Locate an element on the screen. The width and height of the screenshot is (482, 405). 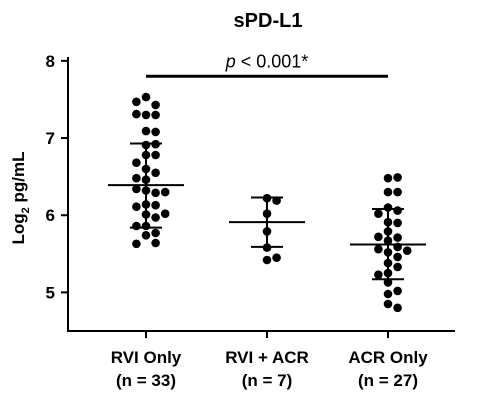
y-axis-label: Log2 pg/mL is located at coordinates (20, 198).